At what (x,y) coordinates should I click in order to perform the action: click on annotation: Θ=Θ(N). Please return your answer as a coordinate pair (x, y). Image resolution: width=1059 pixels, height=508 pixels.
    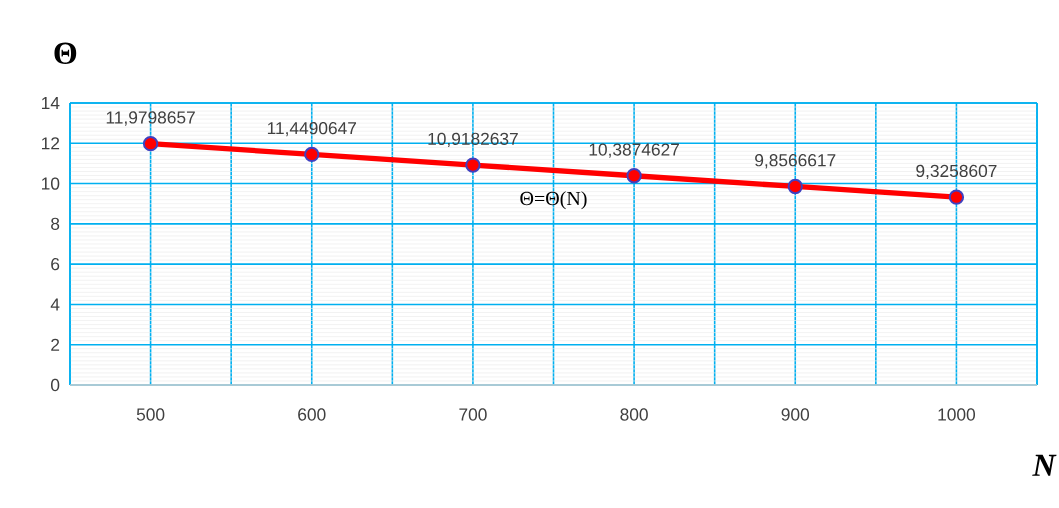
    Looking at the image, I should click on (553, 200).